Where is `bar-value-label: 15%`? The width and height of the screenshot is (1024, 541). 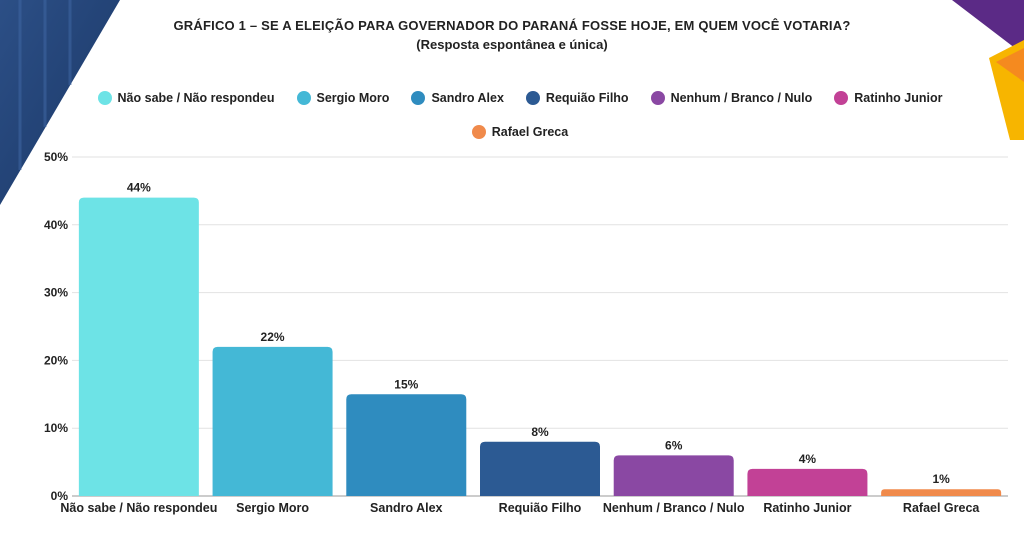 bar-value-label: 15% is located at coordinates (406, 384).